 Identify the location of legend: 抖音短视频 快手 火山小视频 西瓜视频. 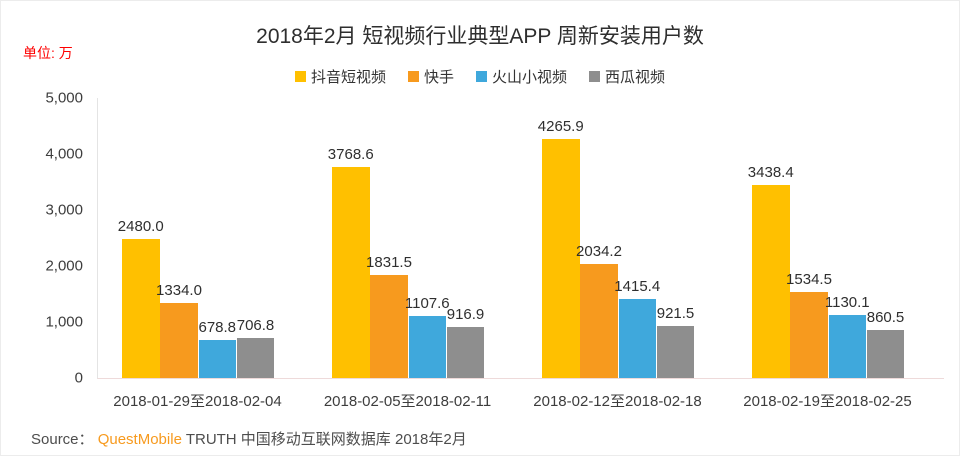
(480, 76).